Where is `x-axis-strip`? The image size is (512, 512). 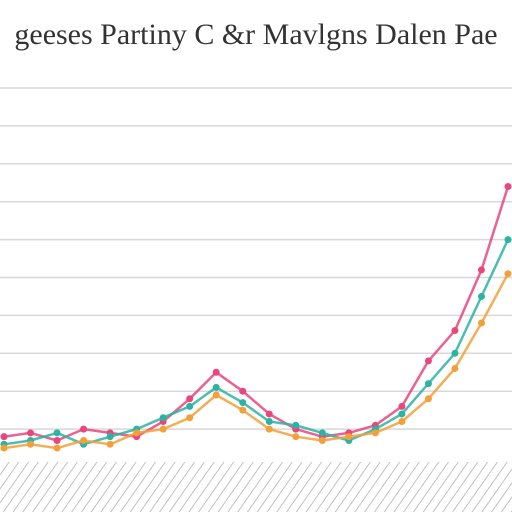
x-axis-strip is located at coordinates (256, 487).